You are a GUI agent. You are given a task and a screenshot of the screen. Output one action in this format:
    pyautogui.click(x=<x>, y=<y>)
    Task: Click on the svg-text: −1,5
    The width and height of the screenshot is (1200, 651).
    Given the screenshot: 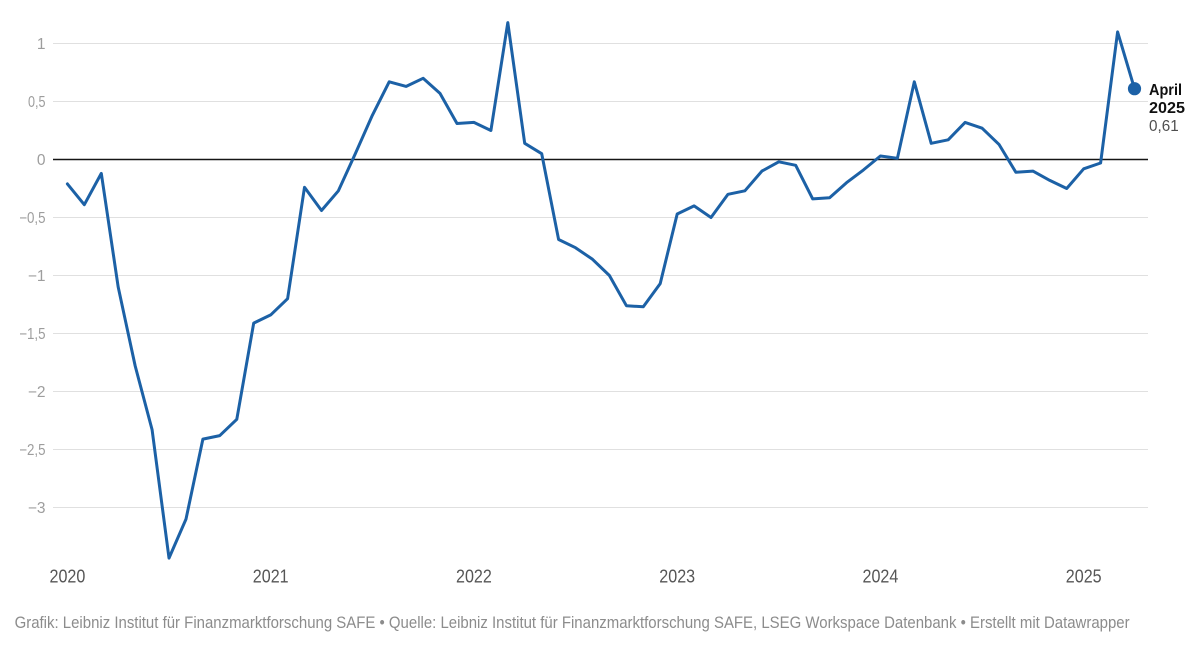 What is the action you would take?
    pyautogui.click(x=32, y=334)
    